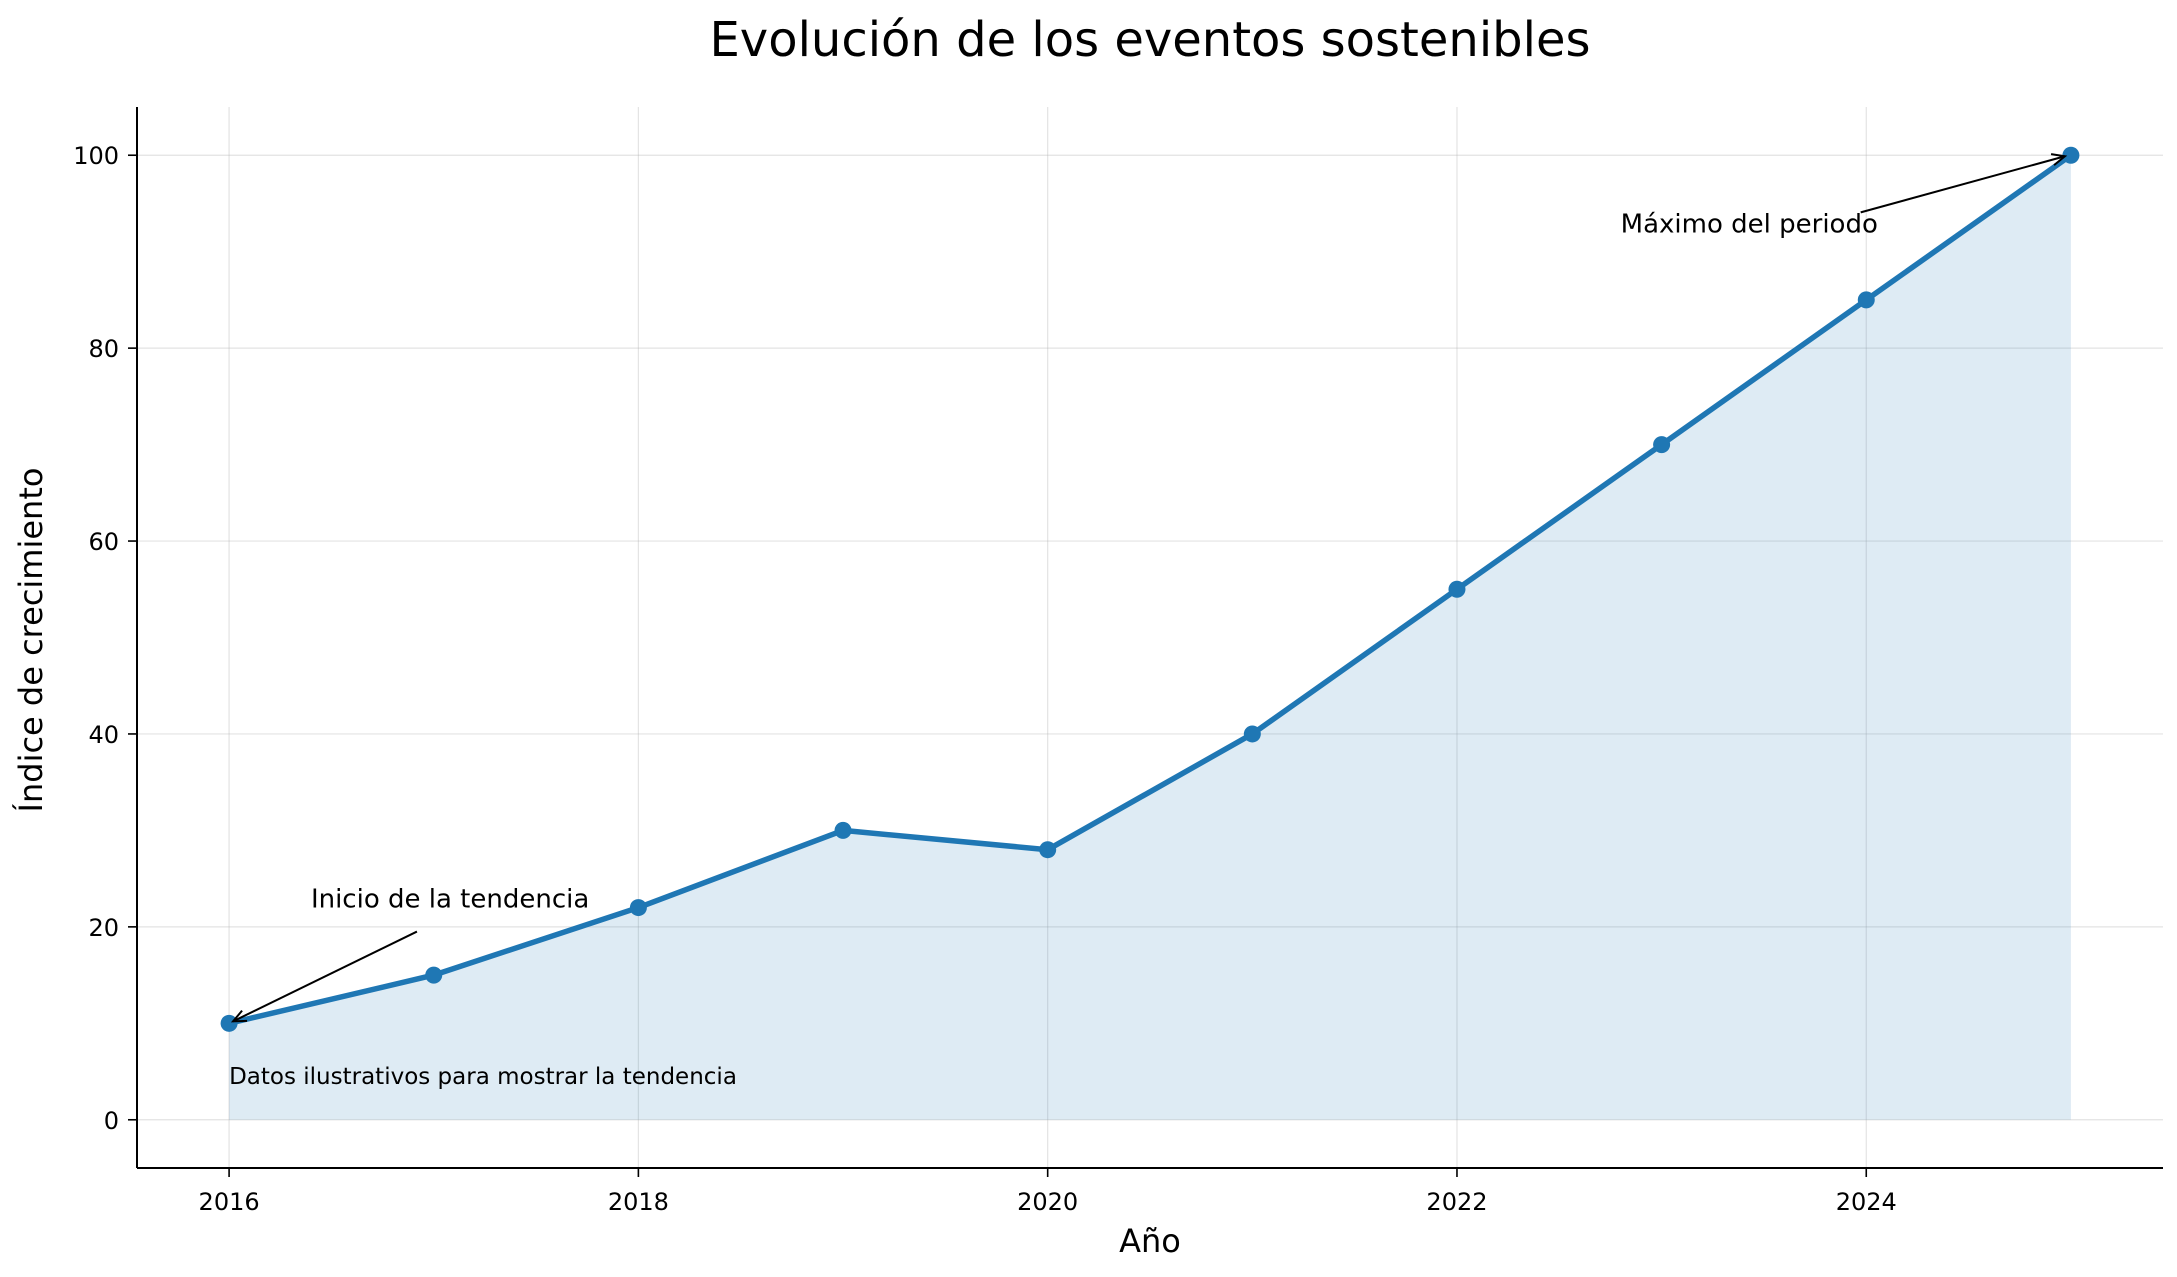 The height and width of the screenshot is (1277, 2177). I want to click on annotation-start-arrow, so click(325, 976).